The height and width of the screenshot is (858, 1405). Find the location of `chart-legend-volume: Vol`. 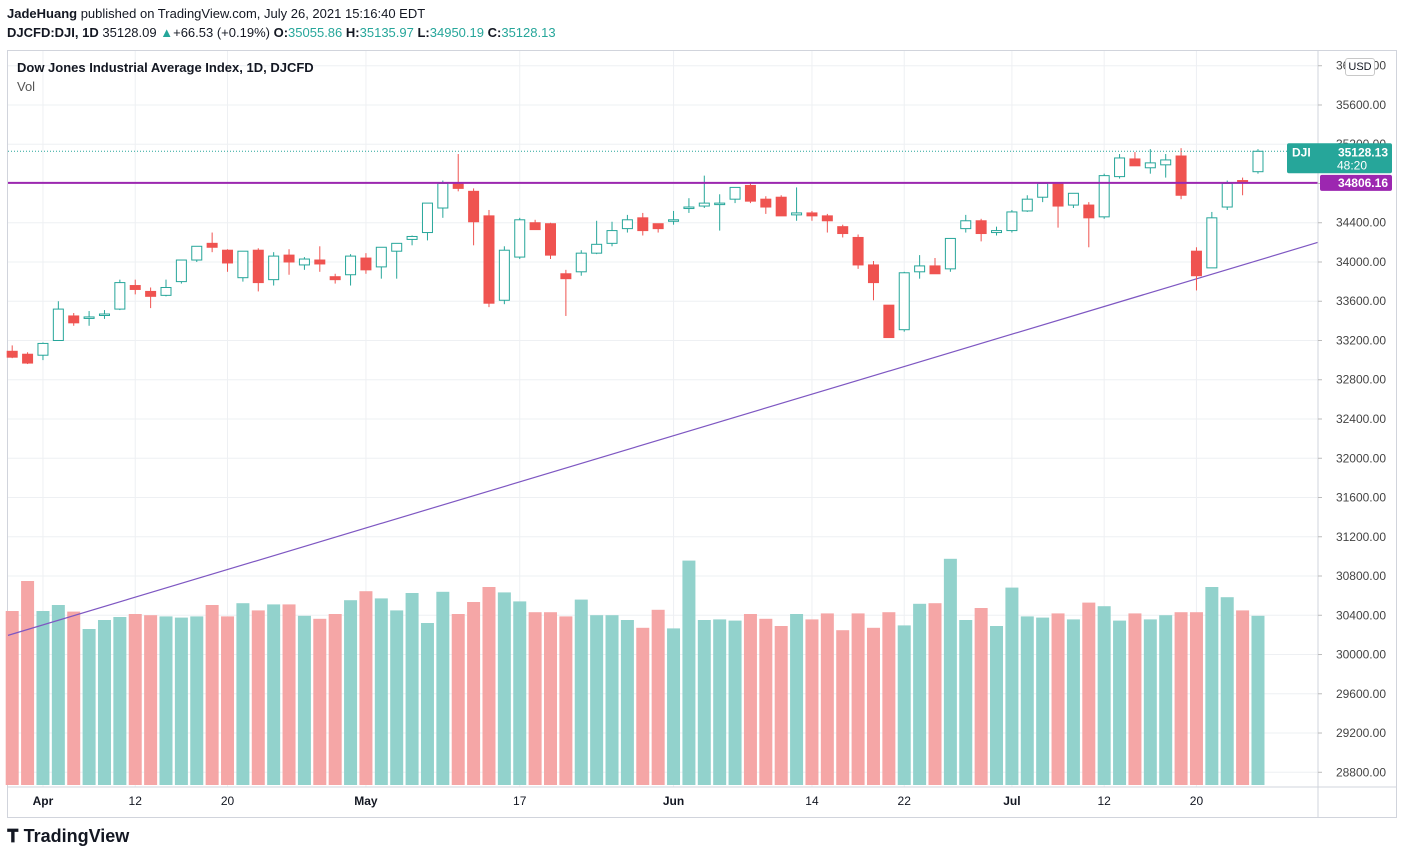

chart-legend-volume: Vol is located at coordinates (26, 86).